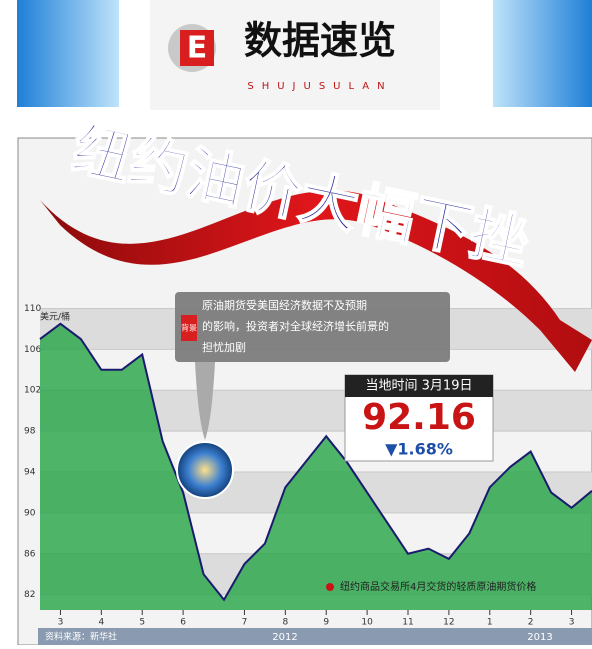 The image size is (592, 649). What do you see at coordinates (419, 449) in the screenshot?
I see `callout-change: ▼1.68%` at bounding box center [419, 449].